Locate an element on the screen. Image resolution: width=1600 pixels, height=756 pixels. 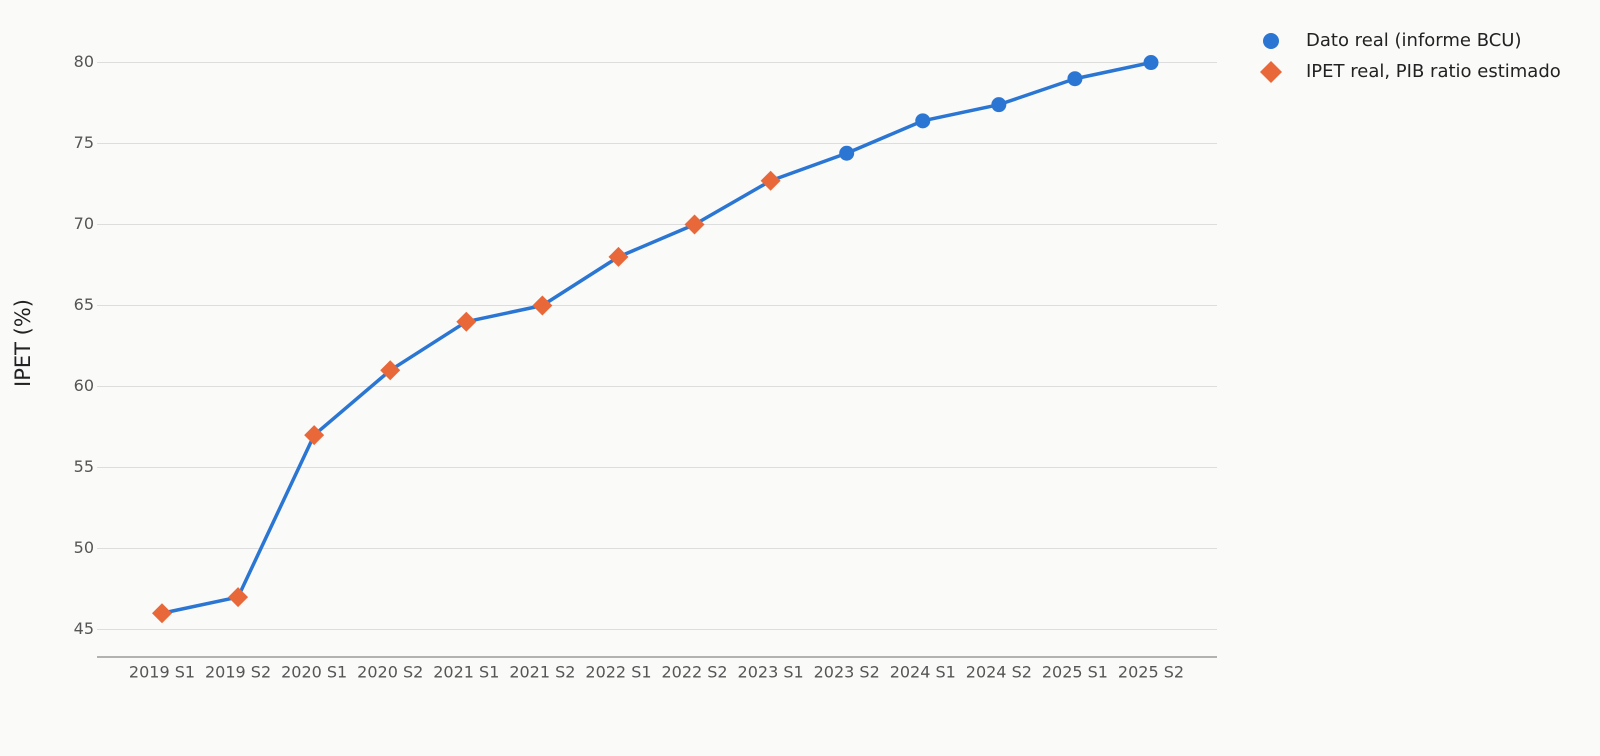
x-tick-label: 2020 S1 is located at coordinates (314, 672).